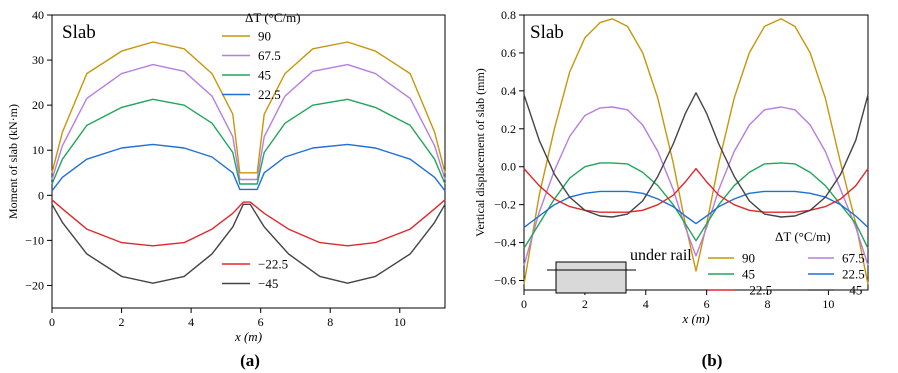 Image resolution: width=898 pixels, height=373 pixels. Describe the element at coordinates (34, 285) in the screenshot. I see `y-tick-label: −20` at that location.